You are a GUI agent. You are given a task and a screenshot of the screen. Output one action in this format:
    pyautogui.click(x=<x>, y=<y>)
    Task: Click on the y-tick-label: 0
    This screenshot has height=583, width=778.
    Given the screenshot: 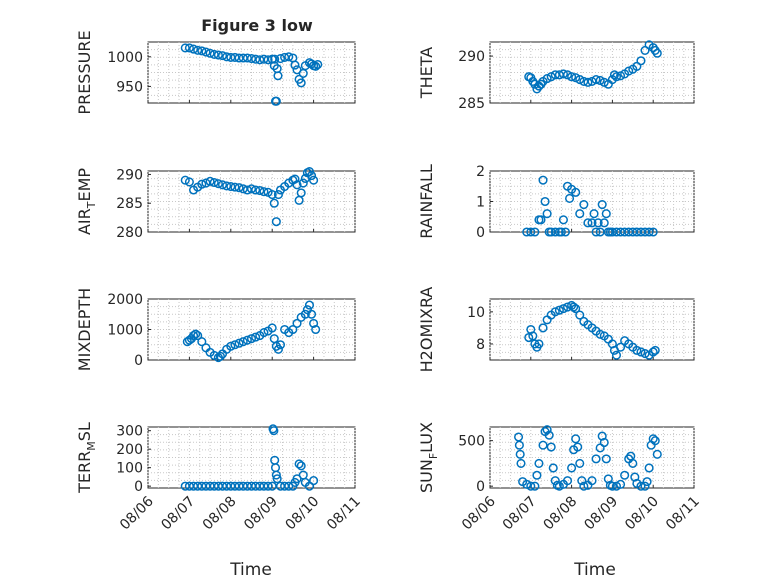 What is the action you would take?
    pyautogui.click(x=138, y=487)
    